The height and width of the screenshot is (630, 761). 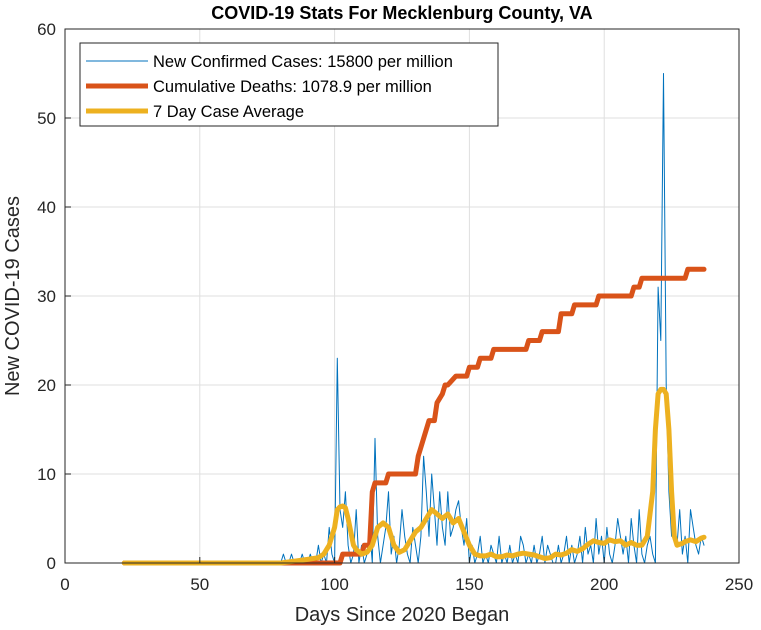 What do you see at coordinates (604, 584) in the screenshot?
I see `x-tick-label: 200` at bounding box center [604, 584].